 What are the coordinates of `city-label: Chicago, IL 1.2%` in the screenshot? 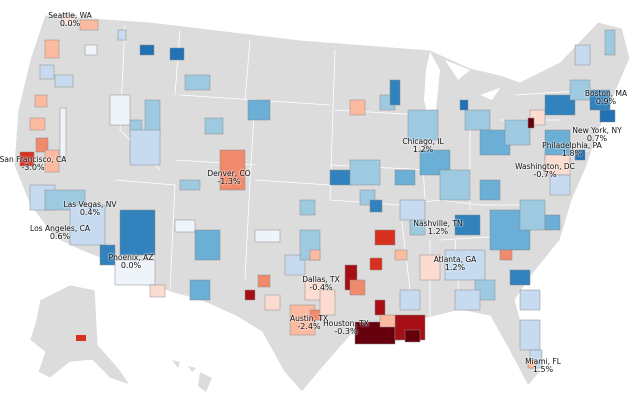 It's located at (422, 146).